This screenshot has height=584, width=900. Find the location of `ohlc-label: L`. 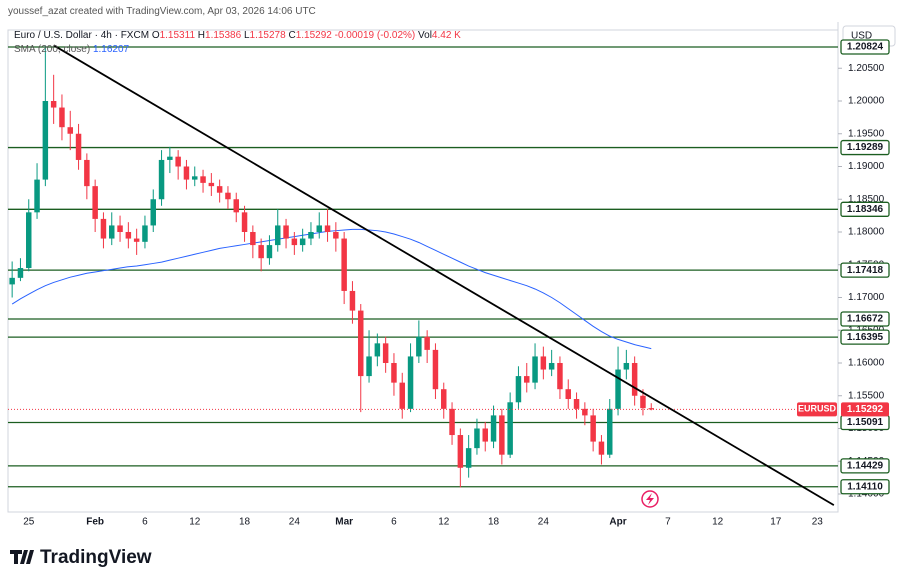

ohlc-label: L is located at coordinates (246, 35).